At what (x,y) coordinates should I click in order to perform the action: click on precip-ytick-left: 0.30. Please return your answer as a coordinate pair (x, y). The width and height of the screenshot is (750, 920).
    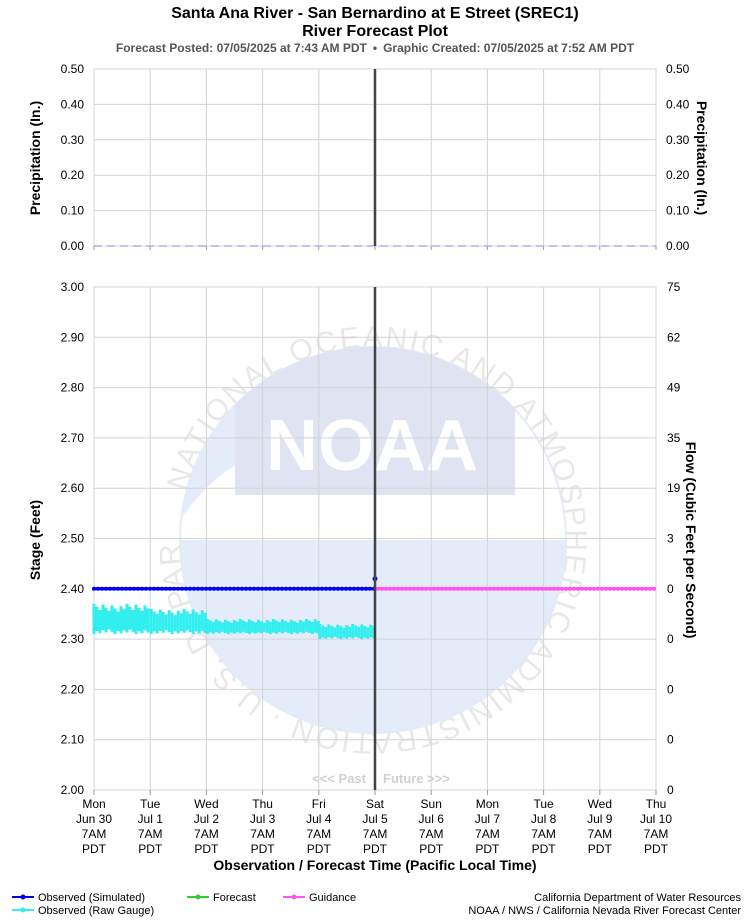
    Looking at the image, I should click on (73, 140).